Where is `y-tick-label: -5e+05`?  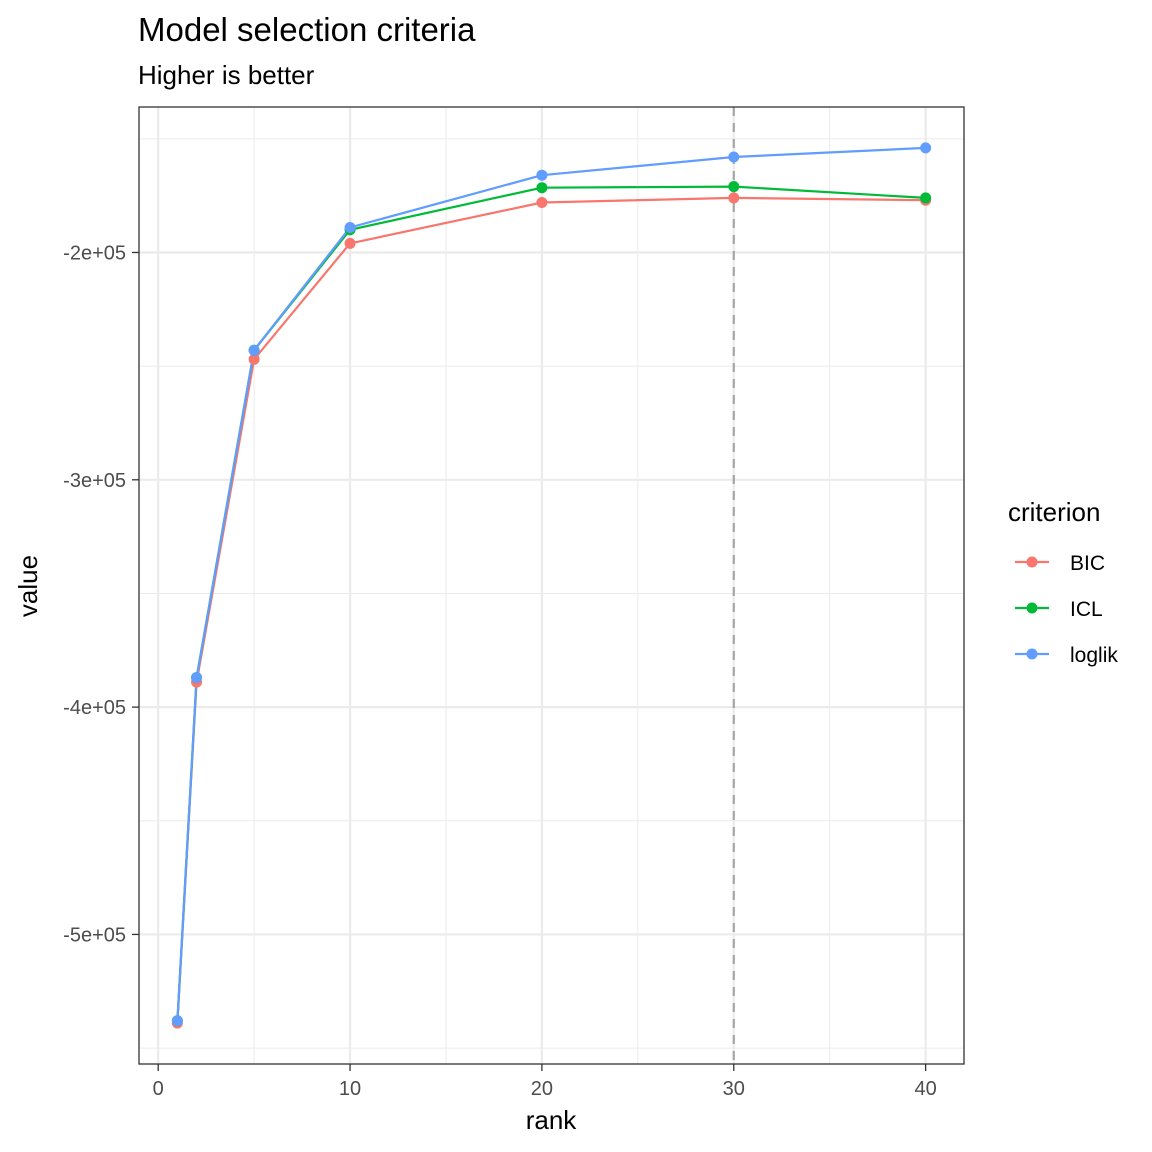
y-tick-label: -5e+05 is located at coordinates (94, 935).